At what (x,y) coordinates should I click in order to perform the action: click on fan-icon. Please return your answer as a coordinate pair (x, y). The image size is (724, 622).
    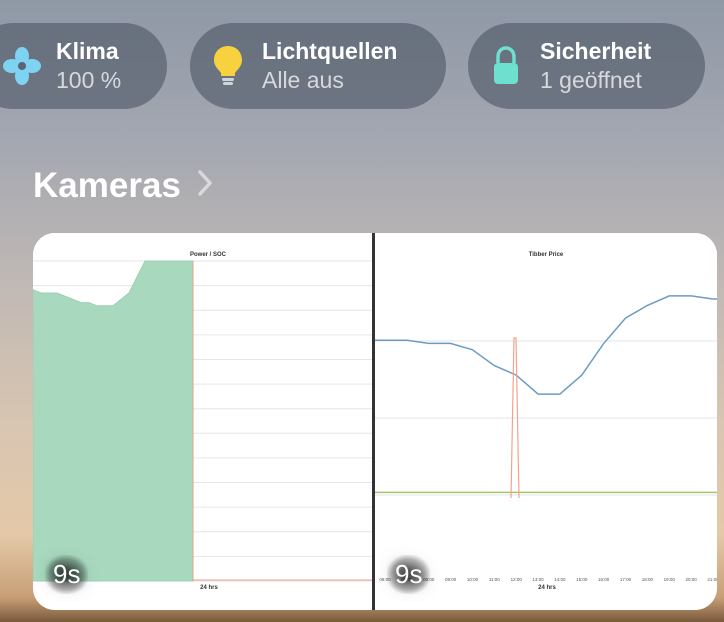
    Looking at the image, I should click on (22, 66).